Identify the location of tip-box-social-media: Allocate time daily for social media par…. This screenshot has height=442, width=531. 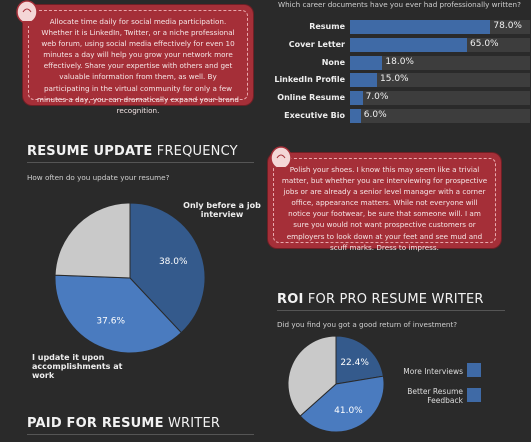
(138, 60).